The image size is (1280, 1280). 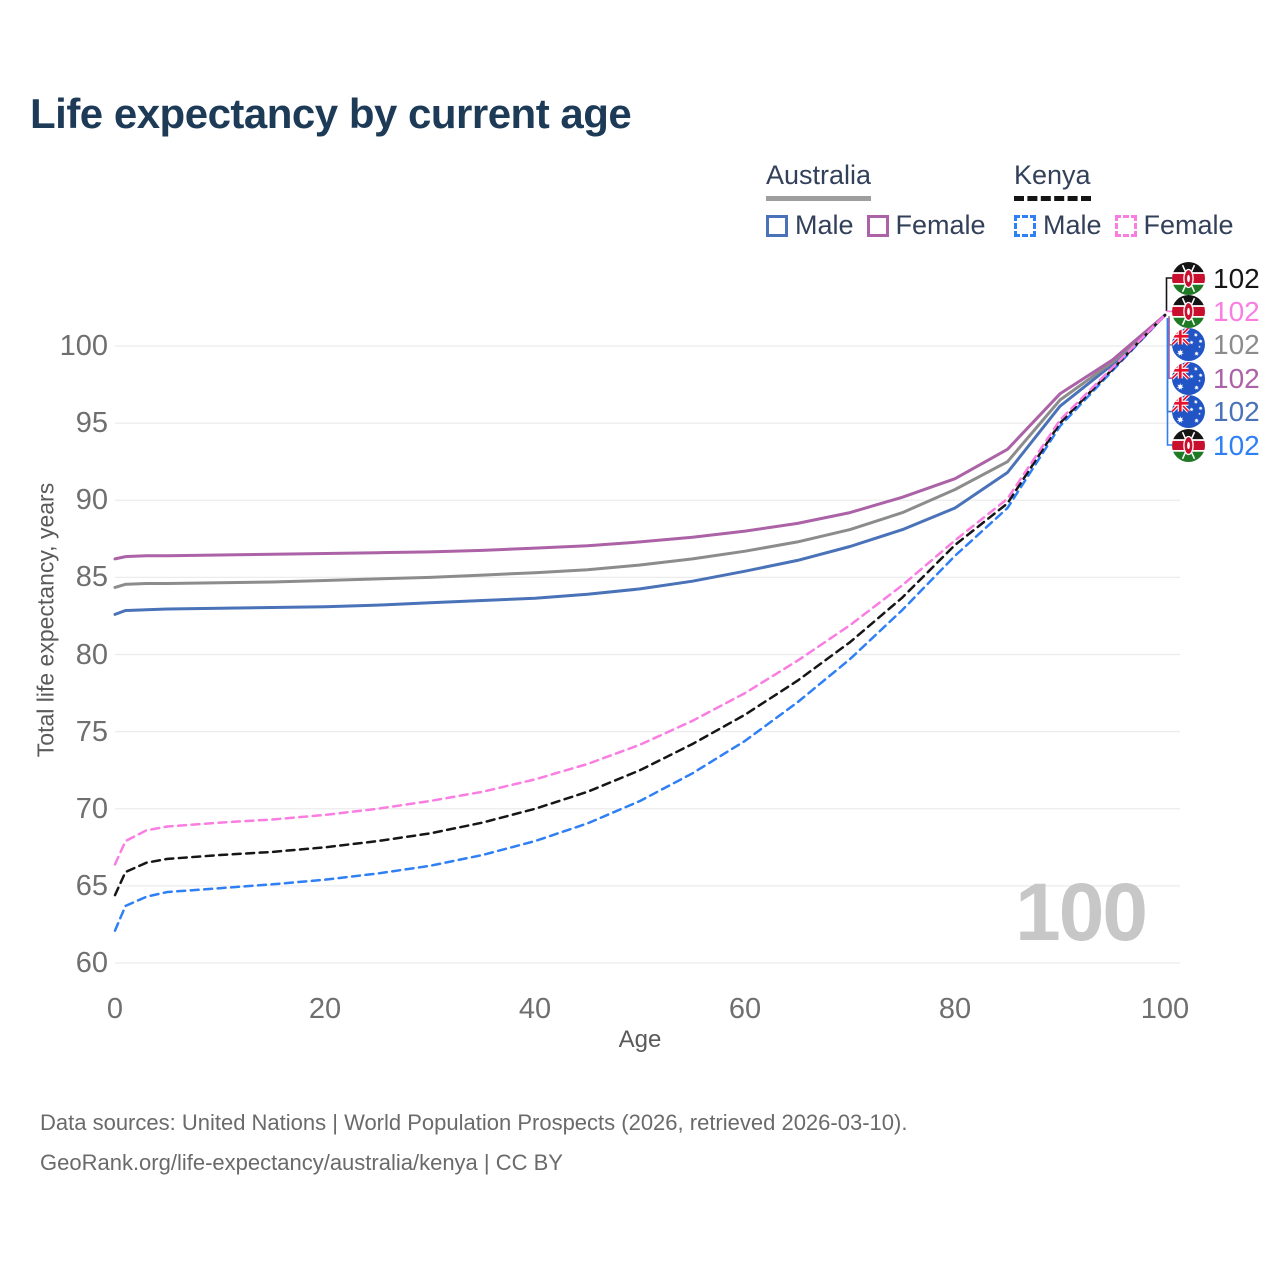 What do you see at coordinates (819, 180) in the screenshot?
I see `legend-header-australia: Australia` at bounding box center [819, 180].